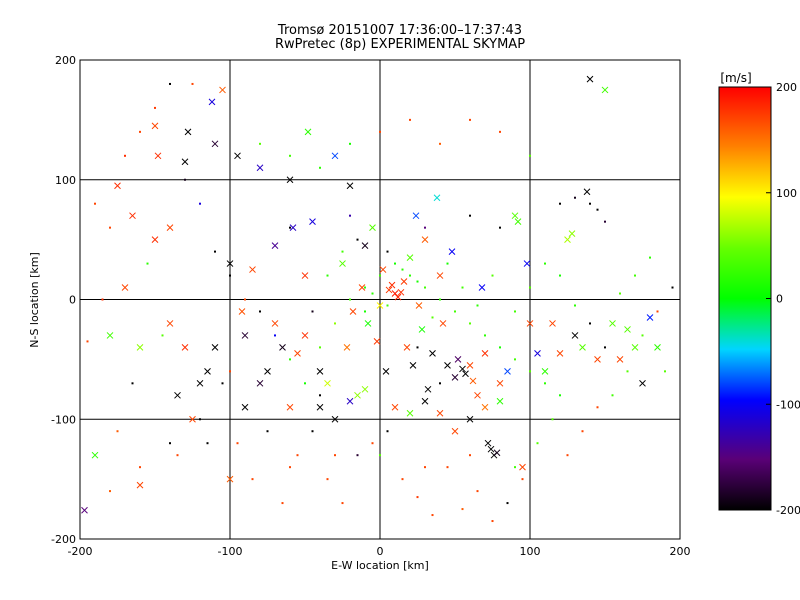 The image size is (800, 600). What do you see at coordinates (380, 551) in the screenshot?
I see `x-tick-label: 0` at bounding box center [380, 551].